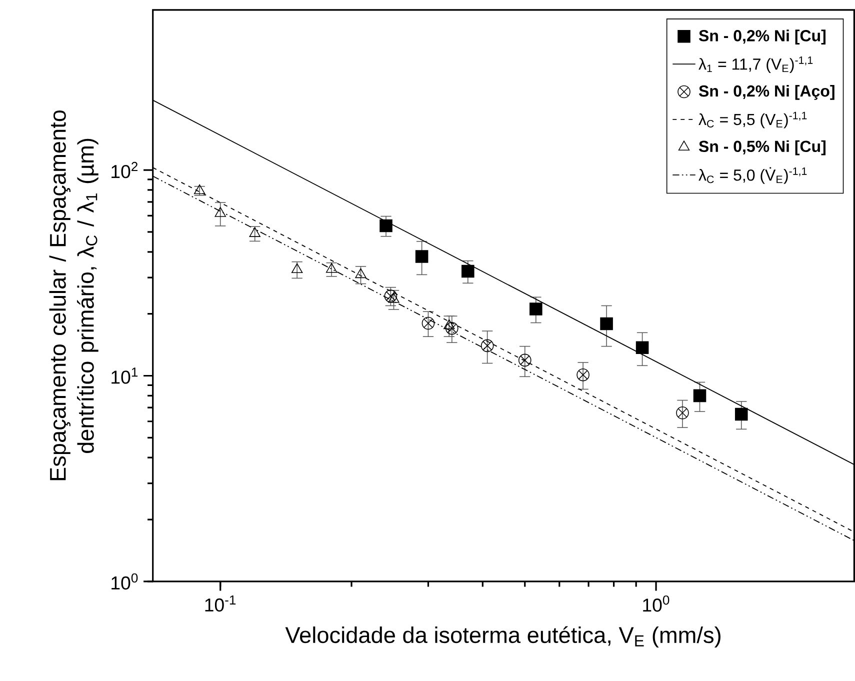  What do you see at coordinates (752, 175) in the screenshot?
I see `legend-label: λ$_{C}$ = 5,0 (V̇$_{E}$)$^{-1,1}$` at bounding box center [752, 175].